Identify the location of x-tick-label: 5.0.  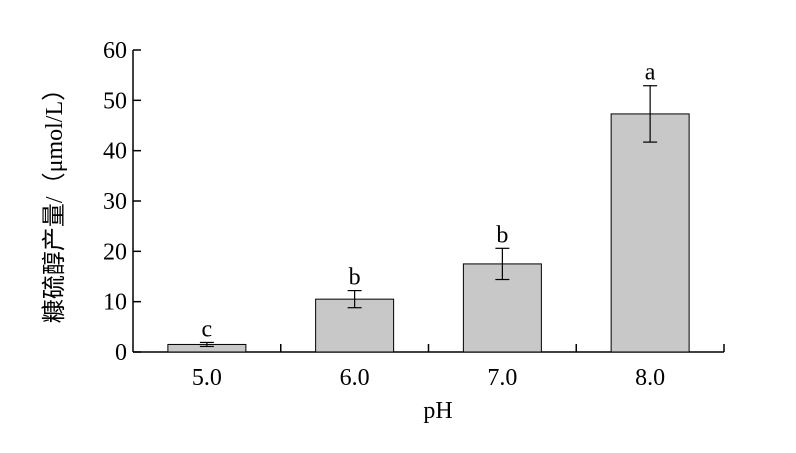
(207, 378).